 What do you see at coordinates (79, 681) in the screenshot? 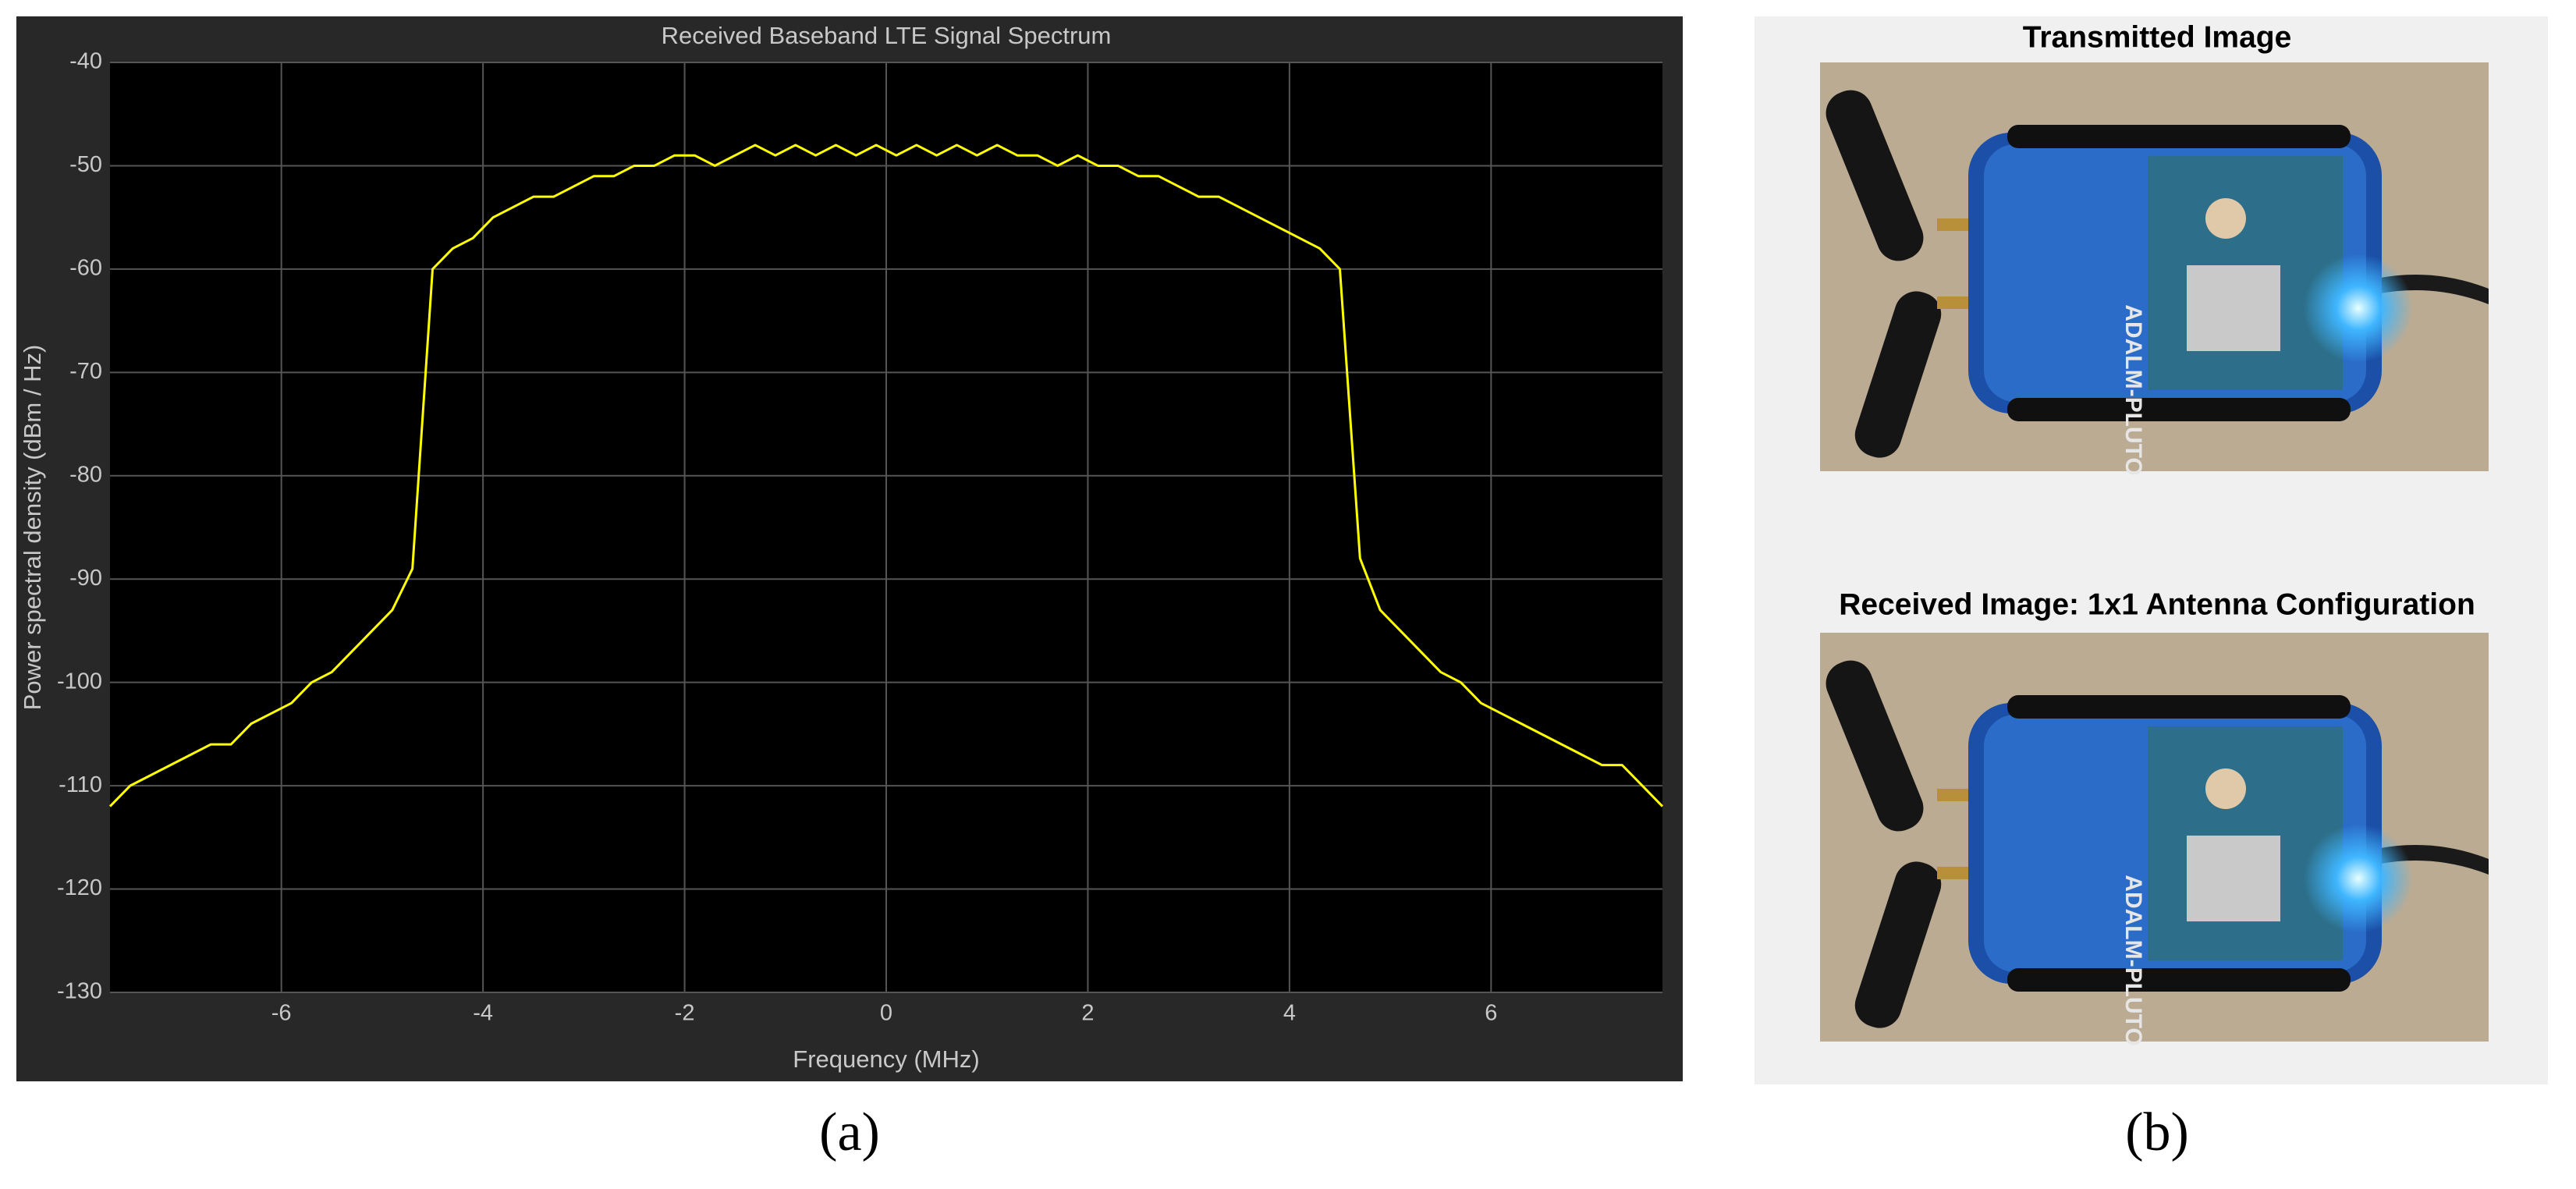
I see `y-tick-label: -100` at bounding box center [79, 681].